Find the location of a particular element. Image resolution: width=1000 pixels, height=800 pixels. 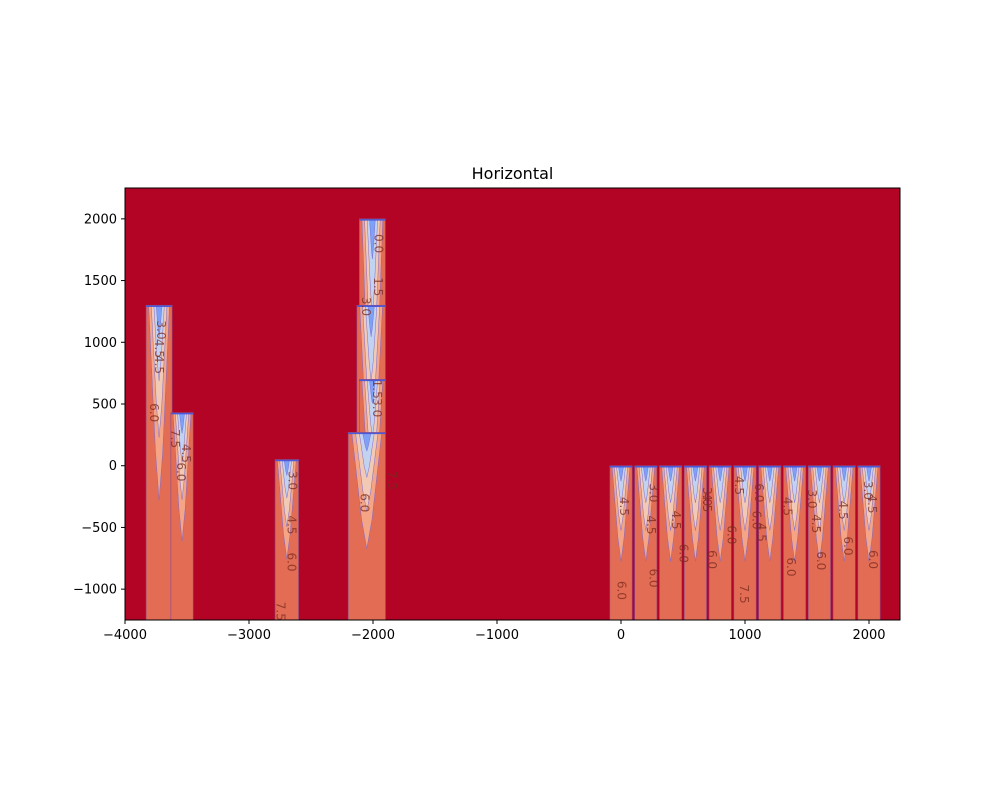

x-tick-label: −3000 is located at coordinates (249, 635).